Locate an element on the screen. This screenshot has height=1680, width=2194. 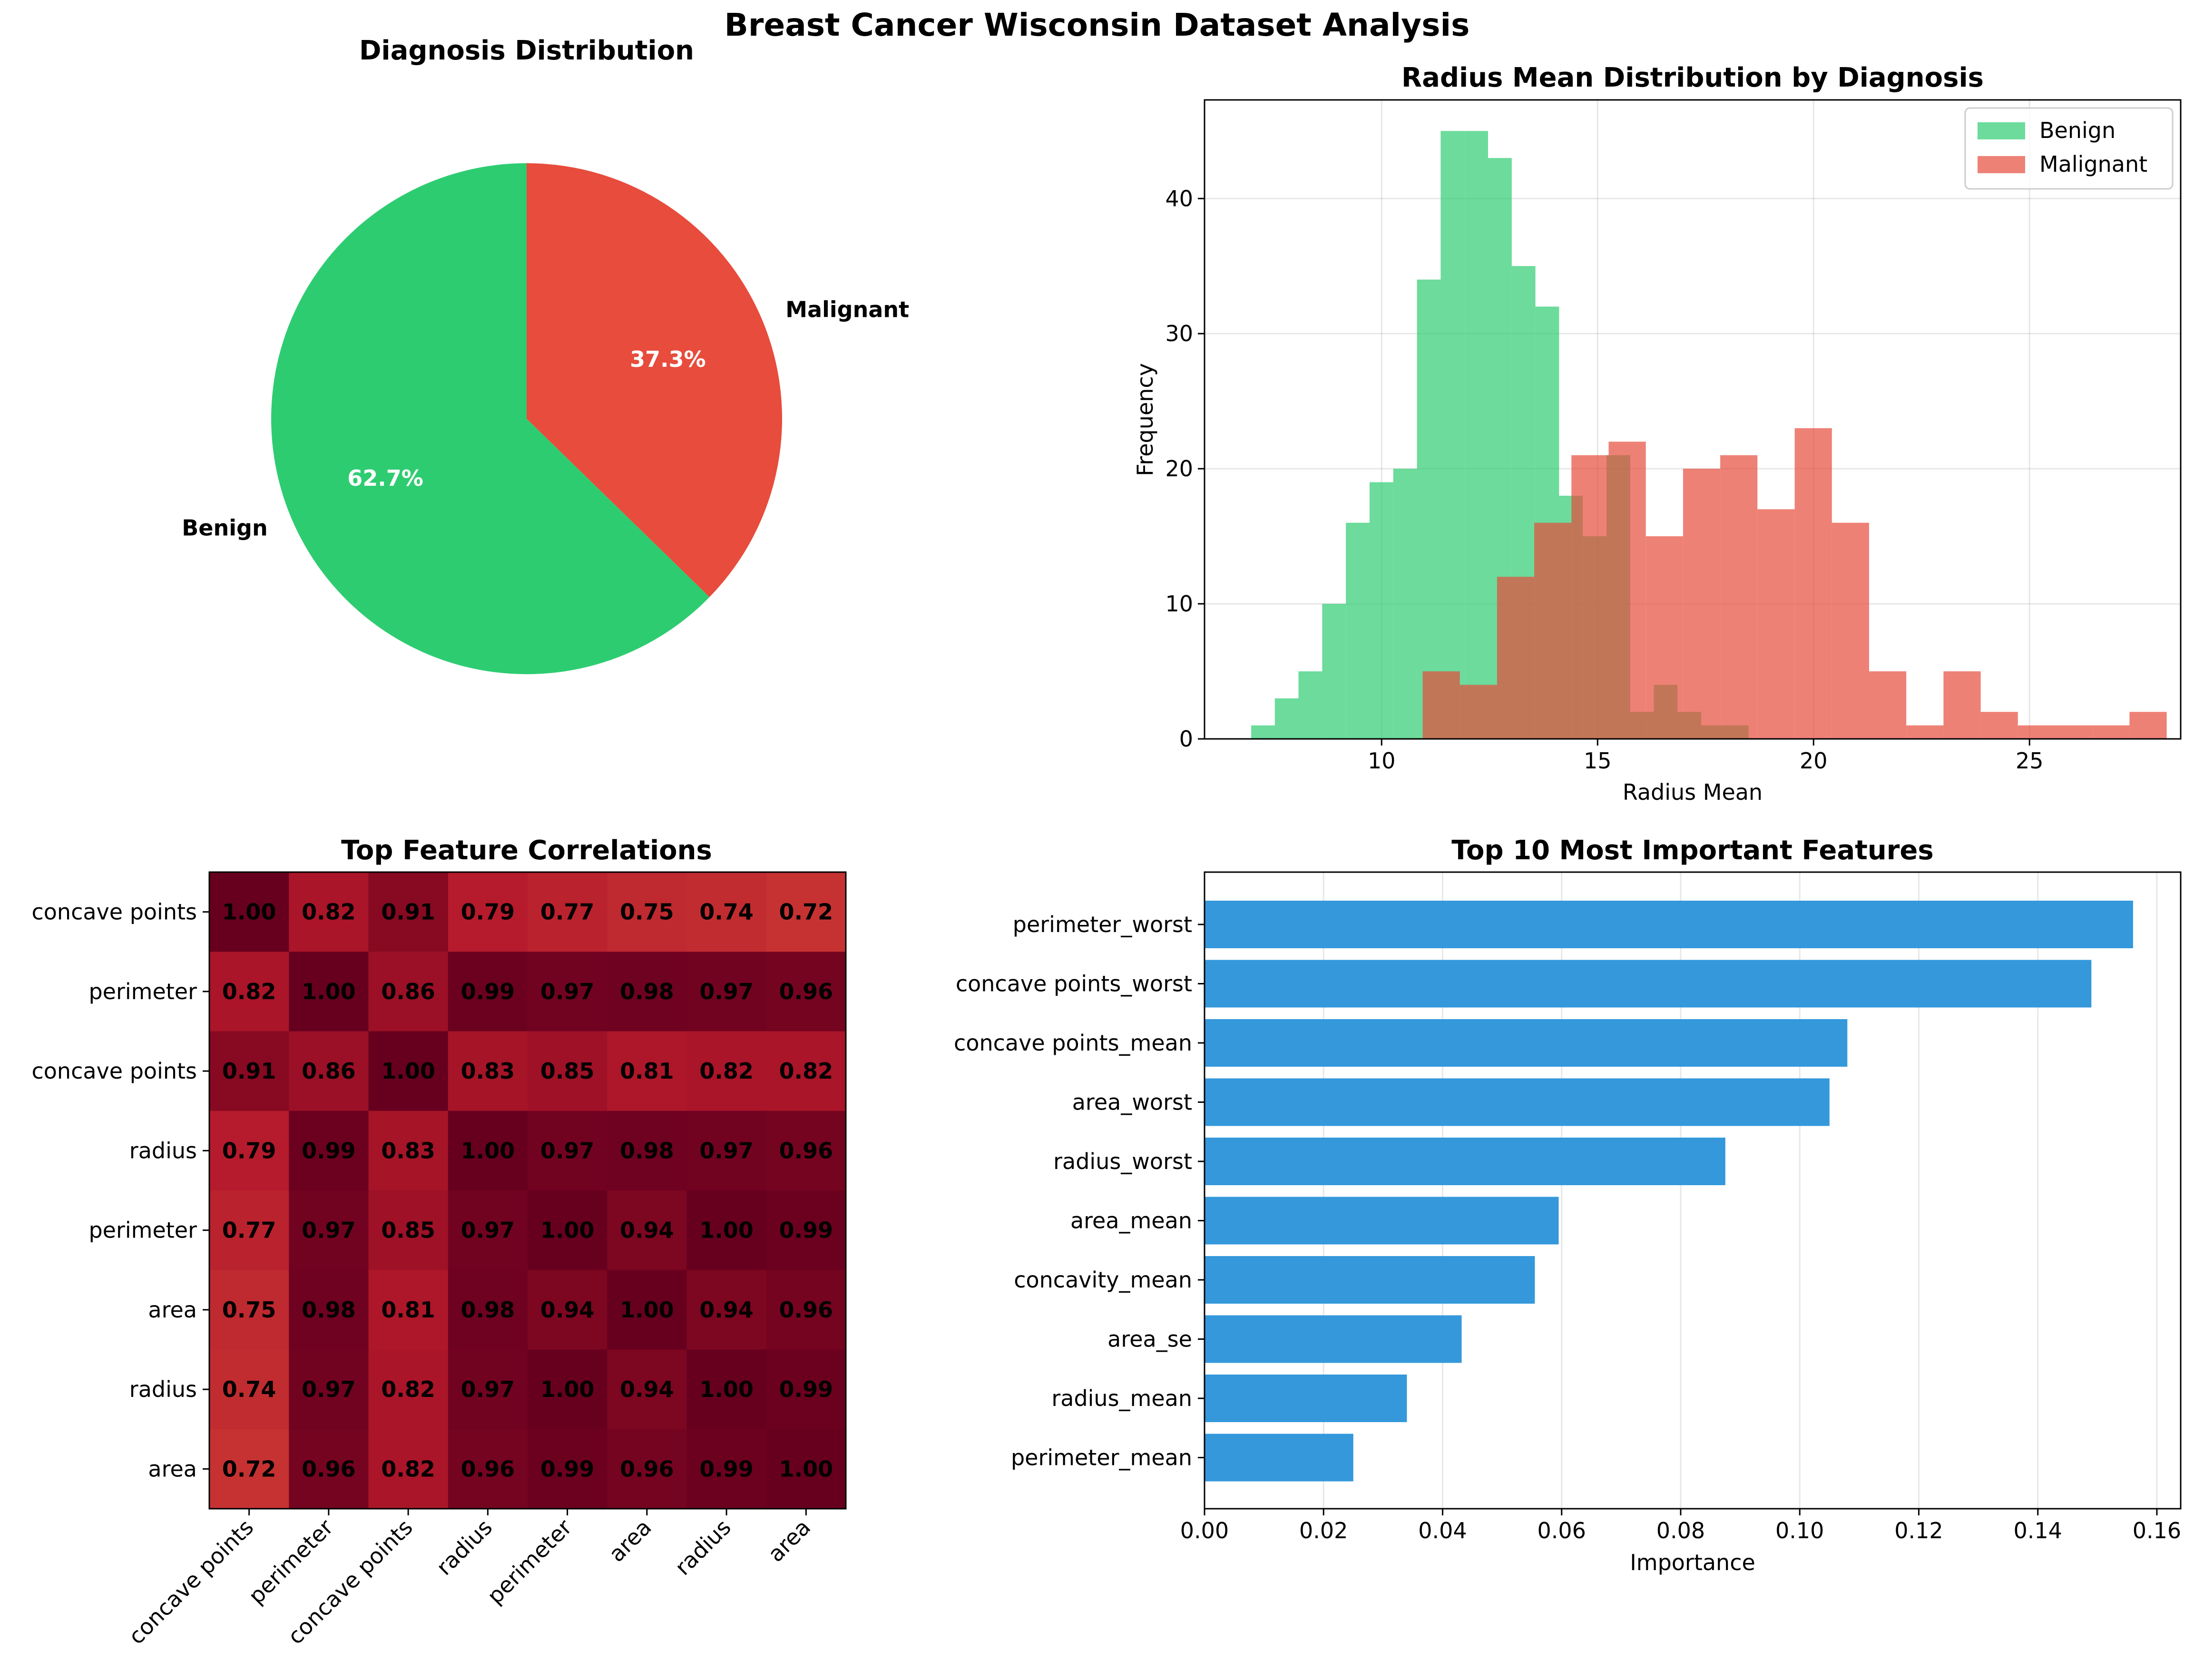
importance-xtick-label: 0.02 is located at coordinates (1323, 1530).